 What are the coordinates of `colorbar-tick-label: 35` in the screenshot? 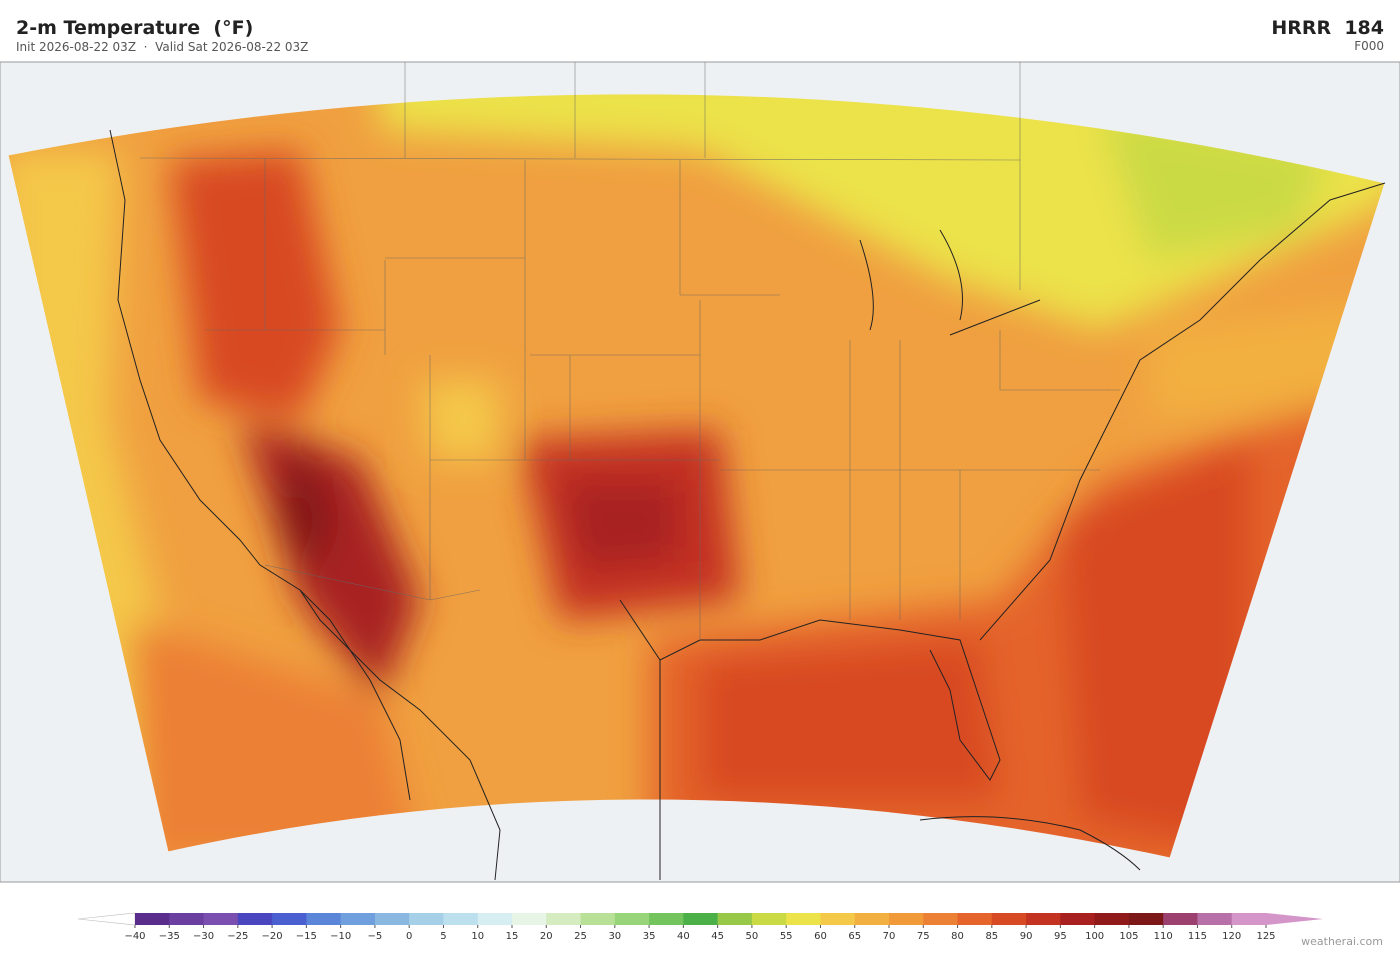 It's located at (649, 936).